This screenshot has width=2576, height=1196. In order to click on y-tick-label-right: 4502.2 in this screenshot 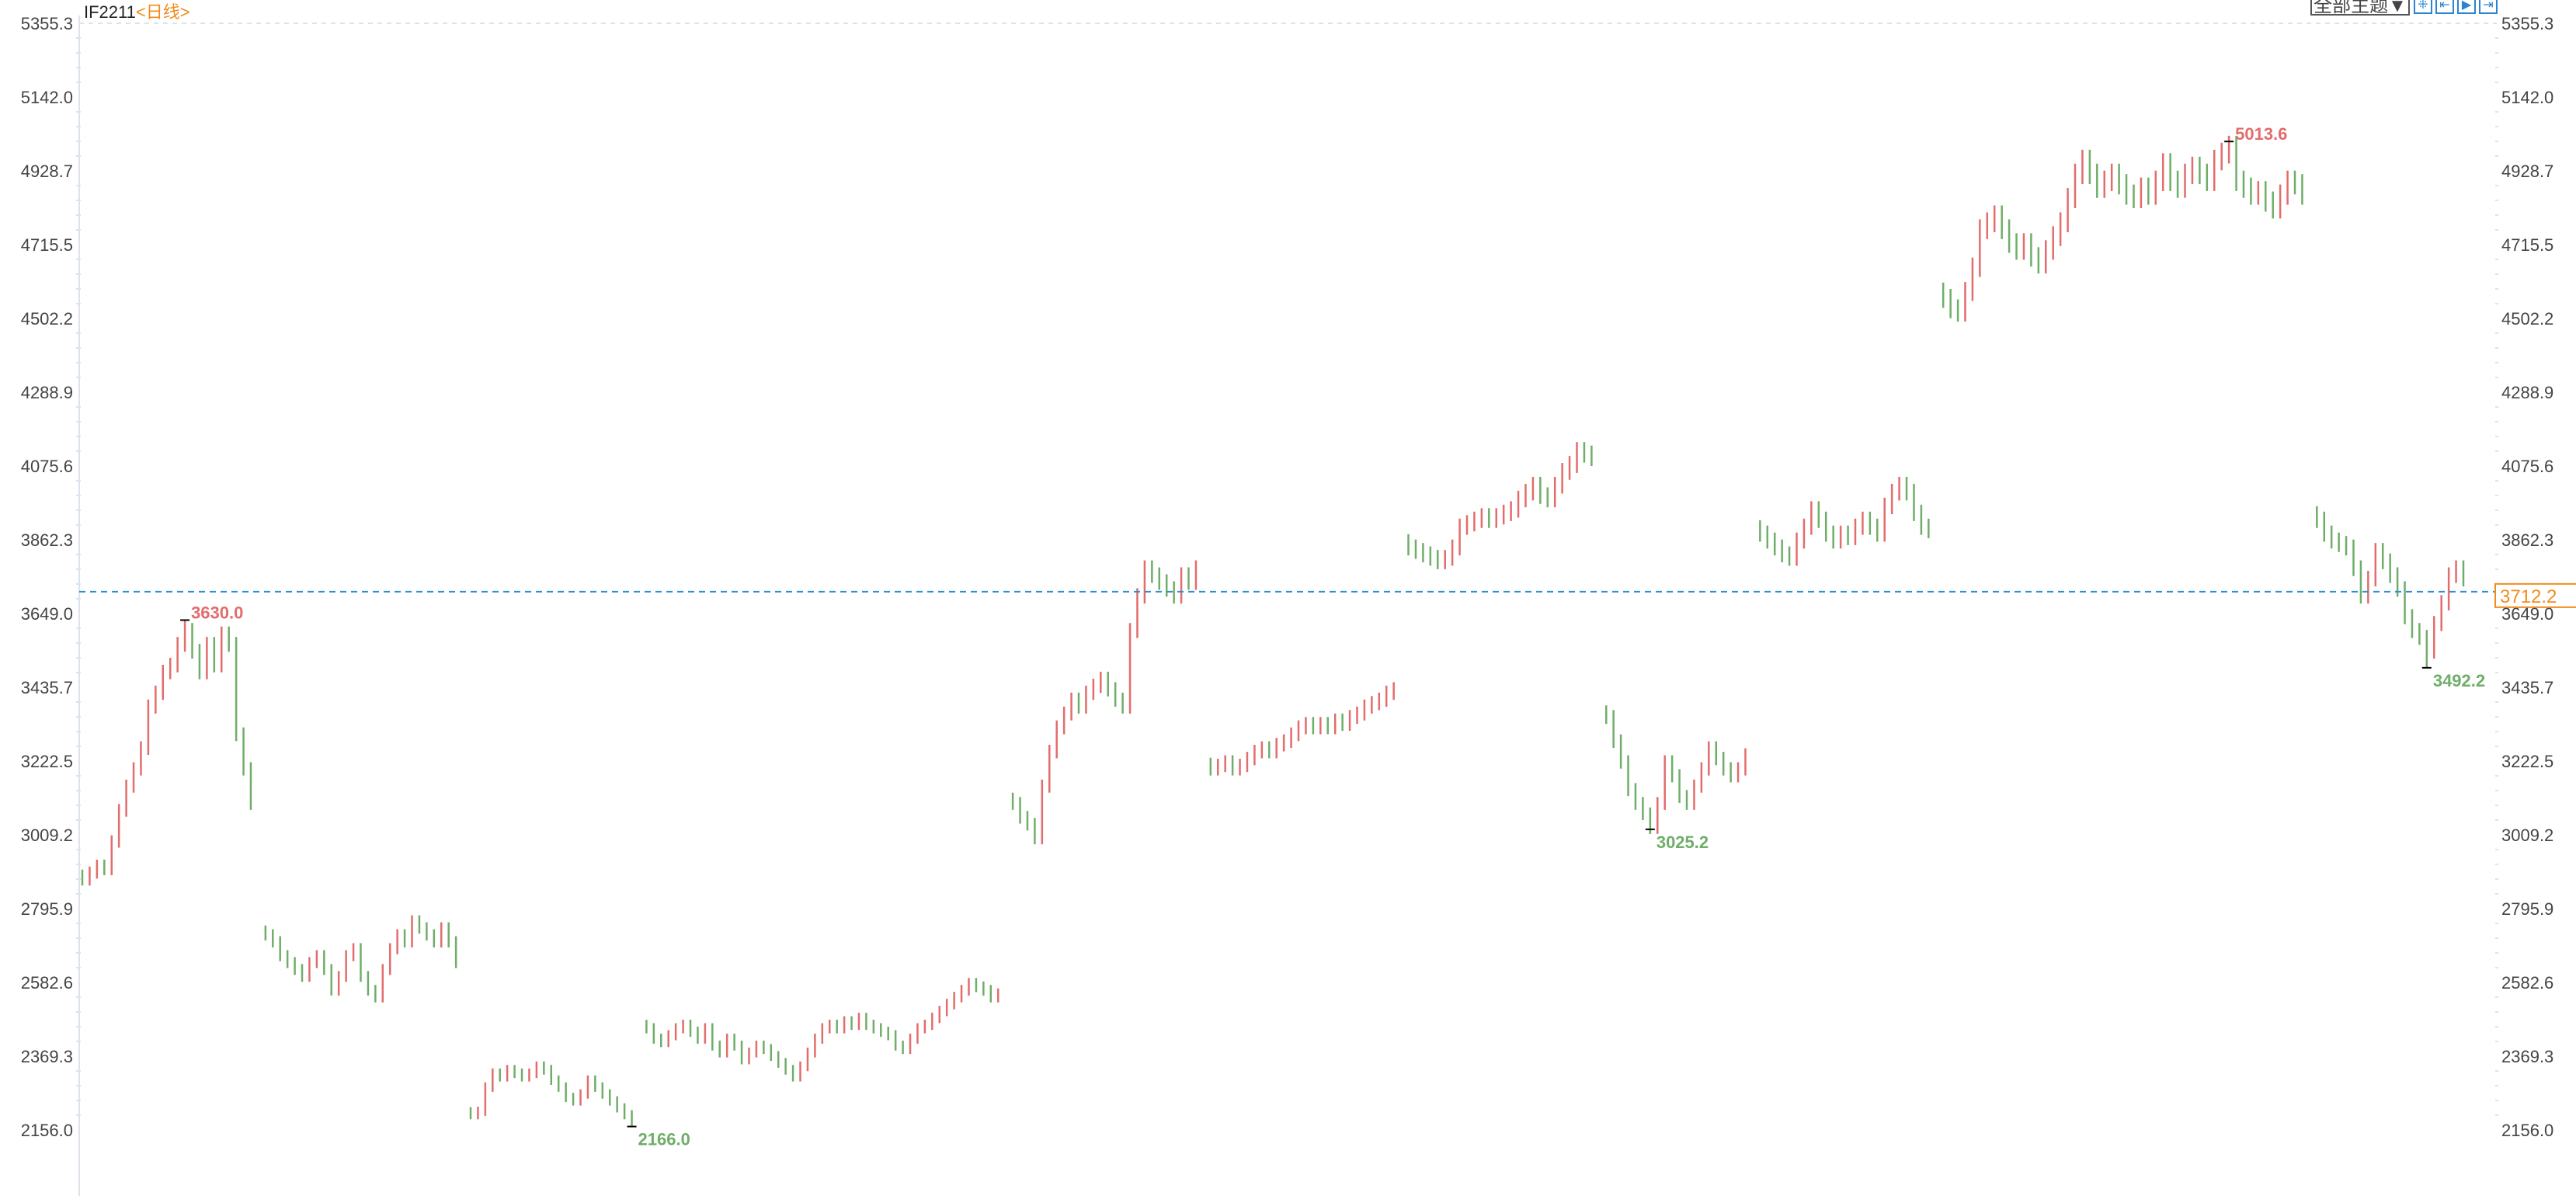, I will do `click(2527, 319)`.